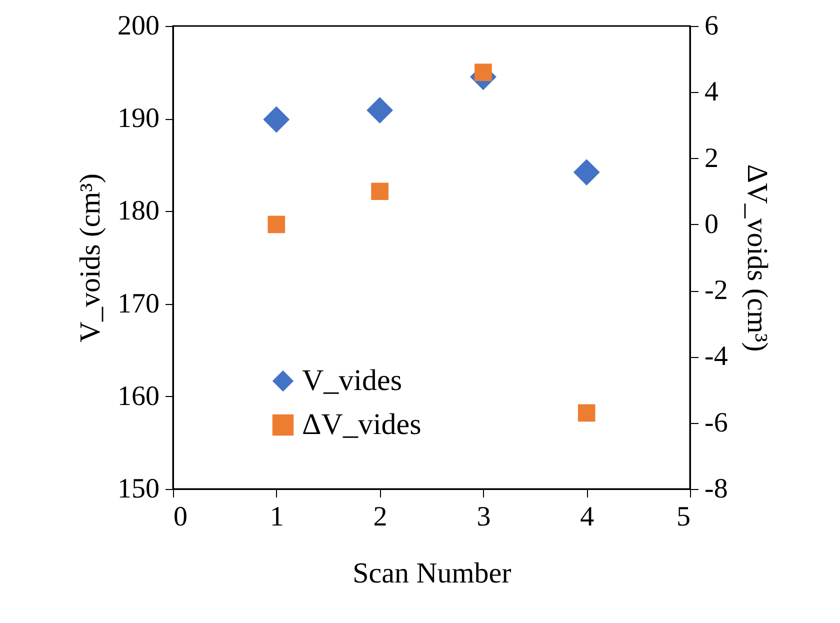 The width and height of the screenshot is (840, 623). What do you see at coordinates (90, 258) in the screenshot?
I see `y-axis-title: V_voids (cm³)` at bounding box center [90, 258].